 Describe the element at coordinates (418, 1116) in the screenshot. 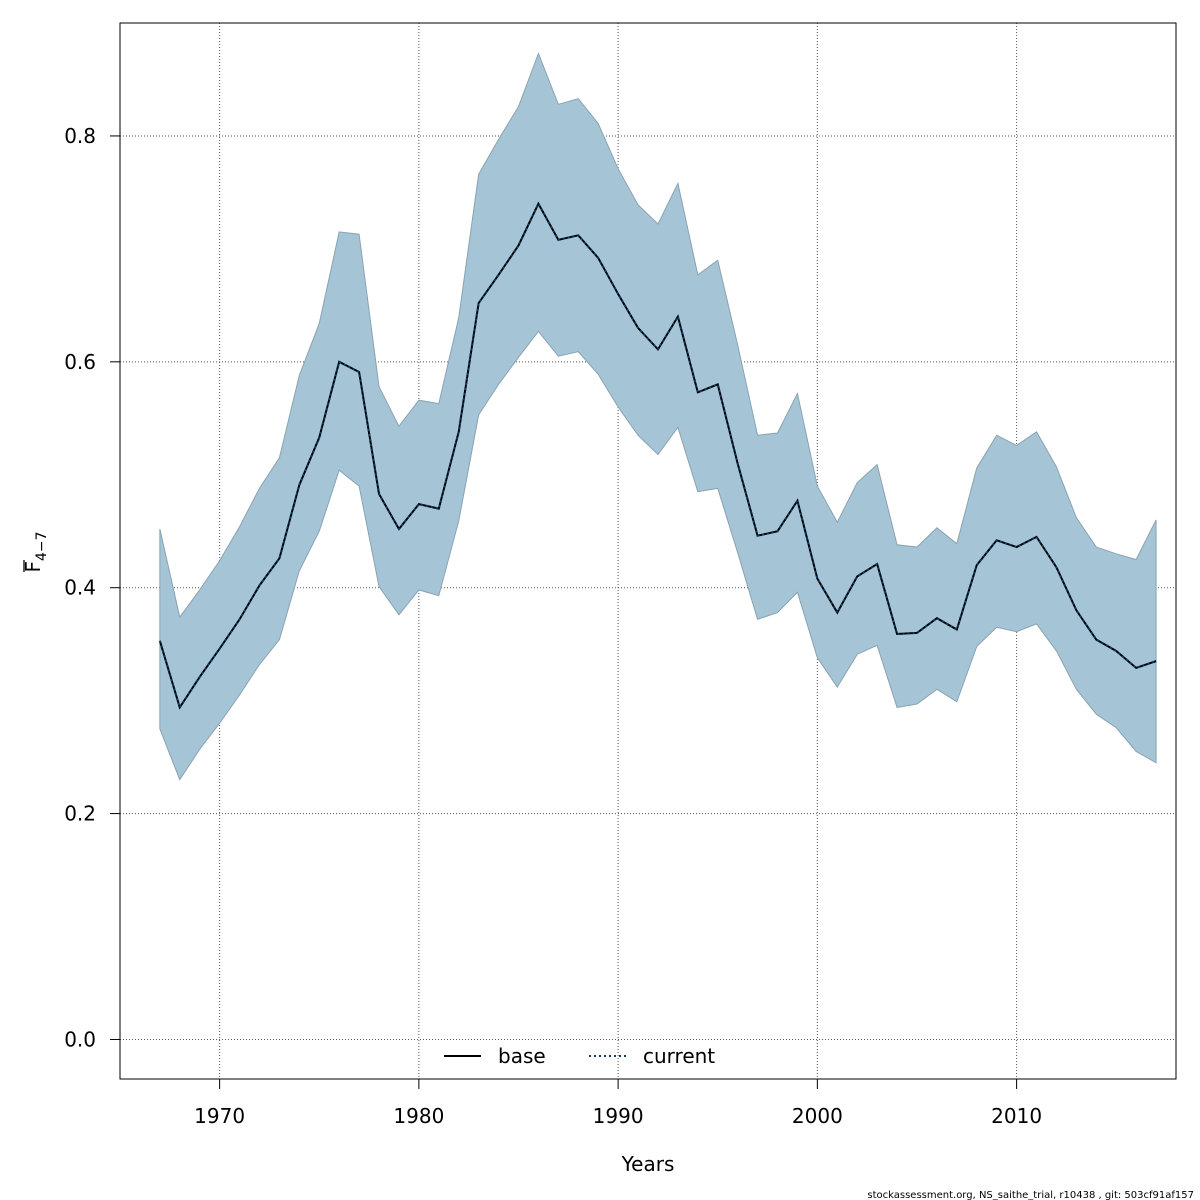

I see `x-tick-label-1980: 1980` at that location.